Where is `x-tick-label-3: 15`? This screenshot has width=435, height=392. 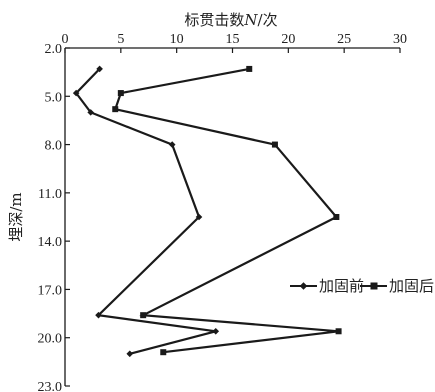 x-tick-label-3: 15 is located at coordinates (233, 39).